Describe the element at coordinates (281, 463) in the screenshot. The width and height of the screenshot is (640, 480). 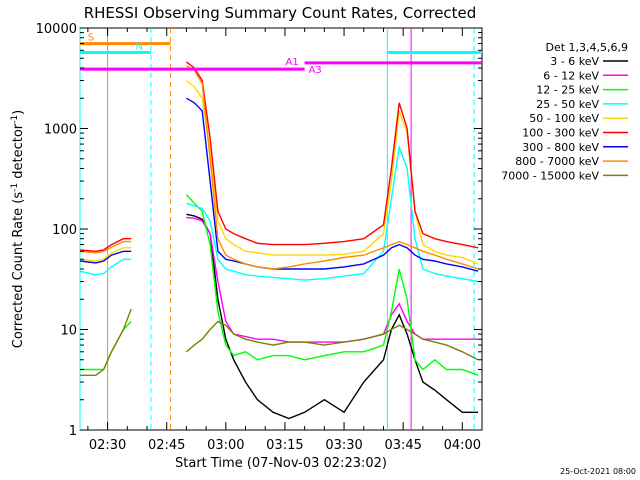
I see `x-axis-label: Start Time (07-Nov-03 02:23:02)` at that location.